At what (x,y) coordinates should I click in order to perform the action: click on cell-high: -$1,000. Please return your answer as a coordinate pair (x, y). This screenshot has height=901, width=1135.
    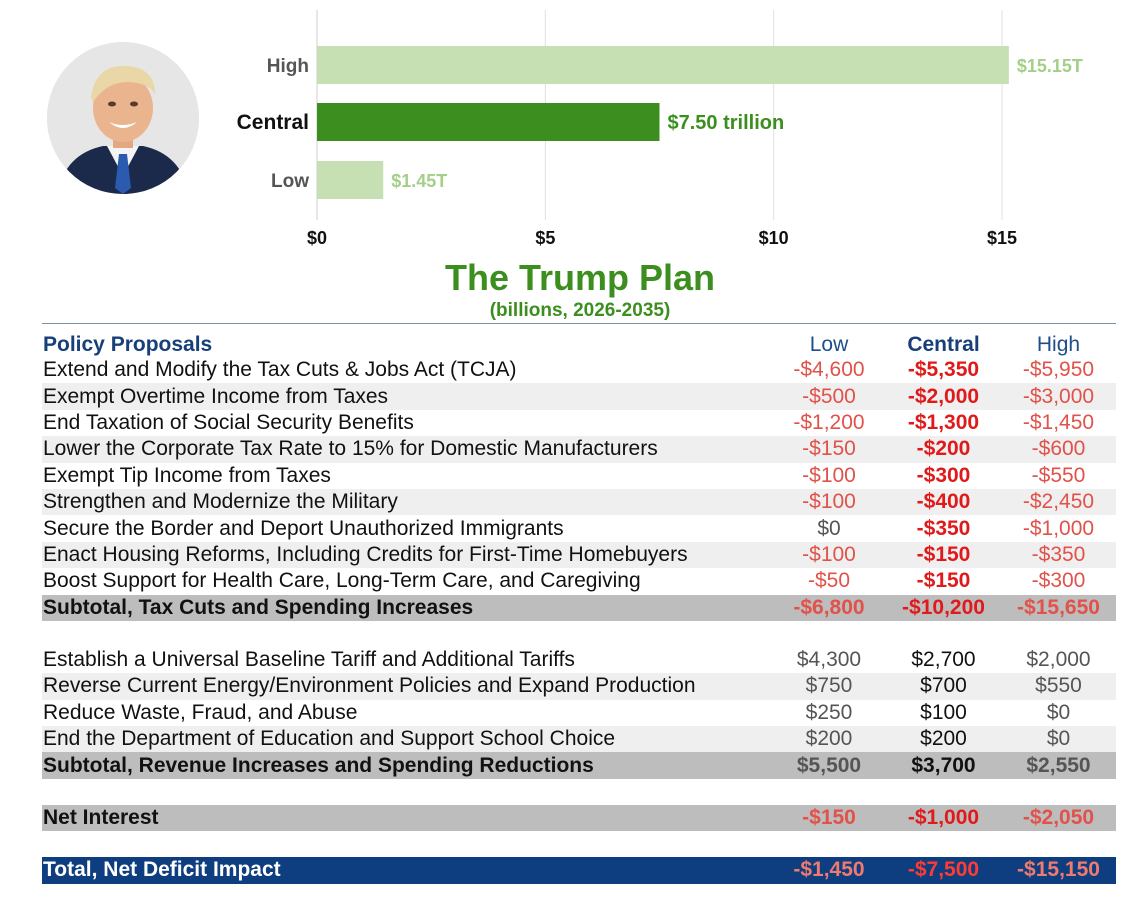
    Looking at the image, I should click on (1058, 528).